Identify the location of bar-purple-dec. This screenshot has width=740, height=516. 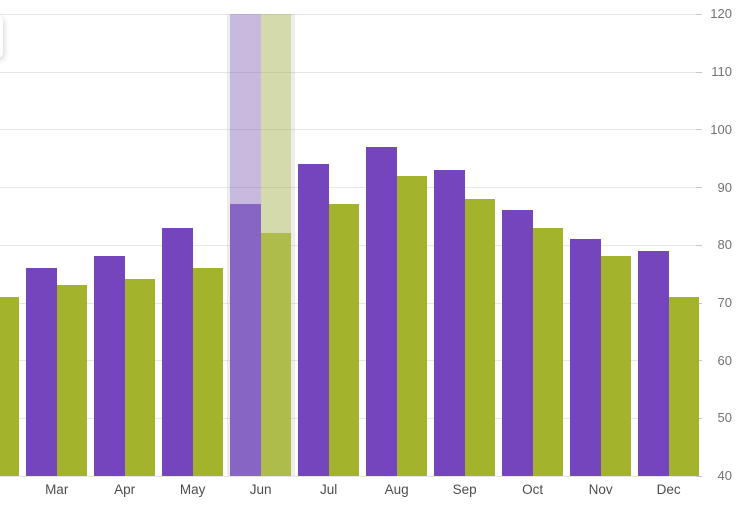
(653, 363).